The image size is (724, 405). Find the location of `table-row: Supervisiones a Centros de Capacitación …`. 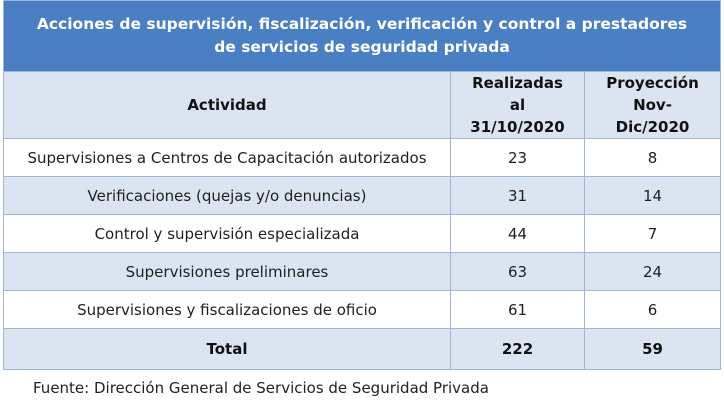

table-row: Supervisiones a Centros de Capacitación … is located at coordinates (362, 157).